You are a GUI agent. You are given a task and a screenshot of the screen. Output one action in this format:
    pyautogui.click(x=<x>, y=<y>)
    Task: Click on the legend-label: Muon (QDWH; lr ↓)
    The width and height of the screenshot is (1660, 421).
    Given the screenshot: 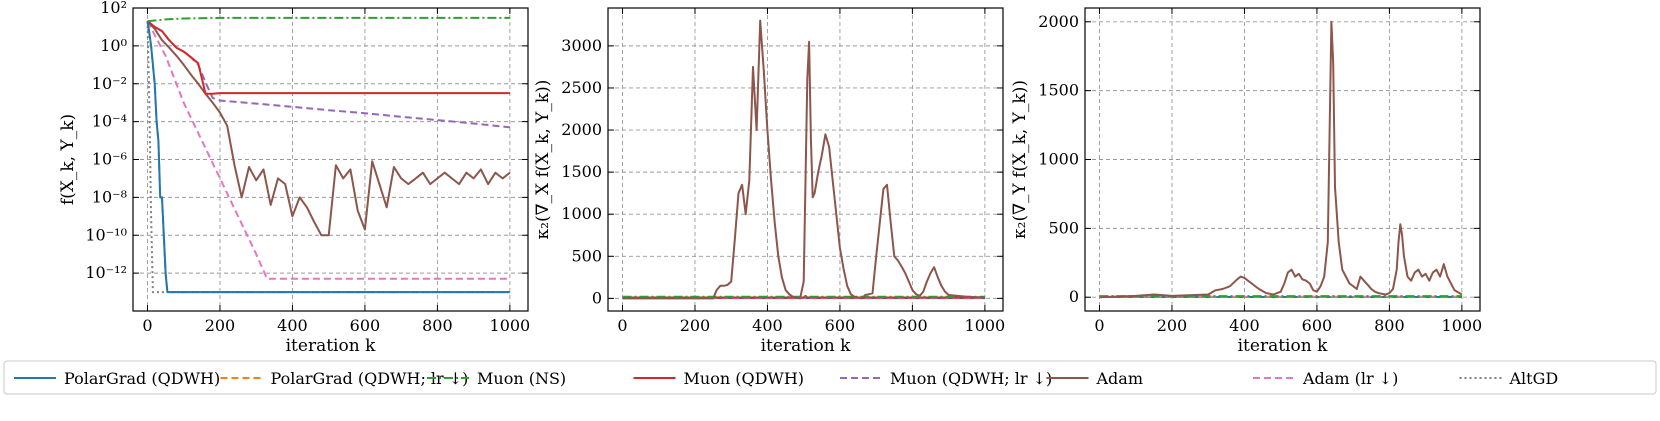 What is the action you would take?
    pyautogui.click(x=971, y=378)
    